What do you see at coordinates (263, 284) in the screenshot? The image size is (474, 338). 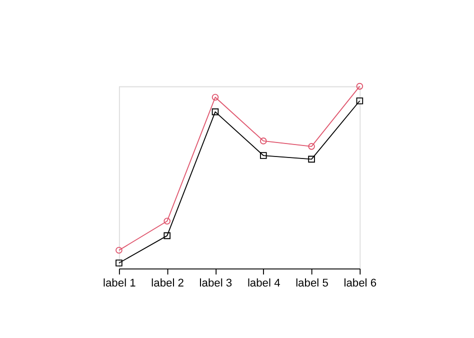 I see `x-tick-label: label 4` at bounding box center [263, 284].